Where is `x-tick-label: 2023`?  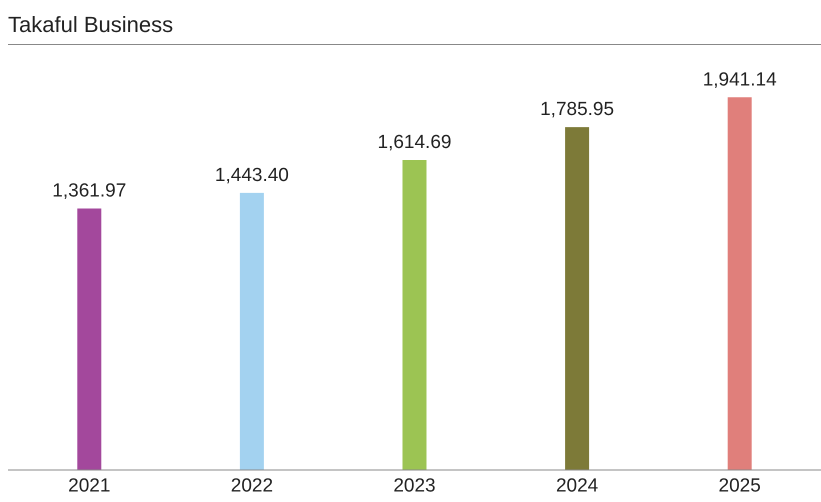 x-tick-label: 2023 is located at coordinates (414, 485).